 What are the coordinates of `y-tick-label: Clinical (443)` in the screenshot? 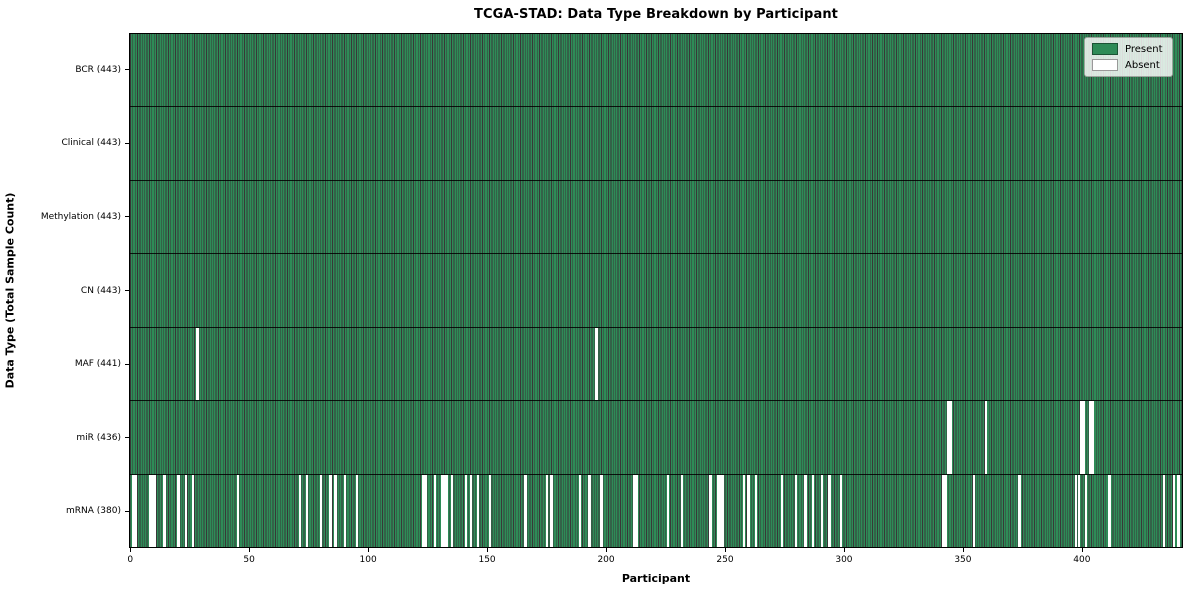 It's located at (91, 143).